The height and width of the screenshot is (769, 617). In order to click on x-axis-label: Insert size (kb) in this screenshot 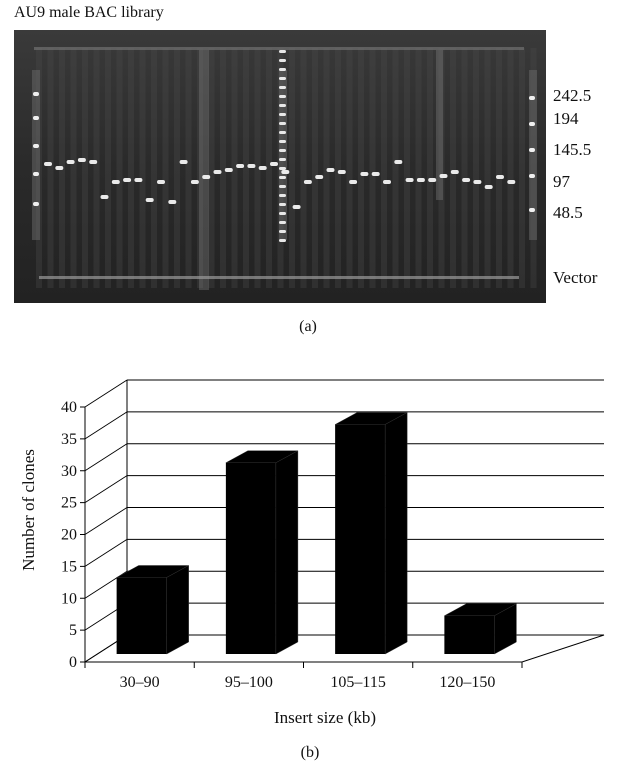, I will do `click(325, 717)`.